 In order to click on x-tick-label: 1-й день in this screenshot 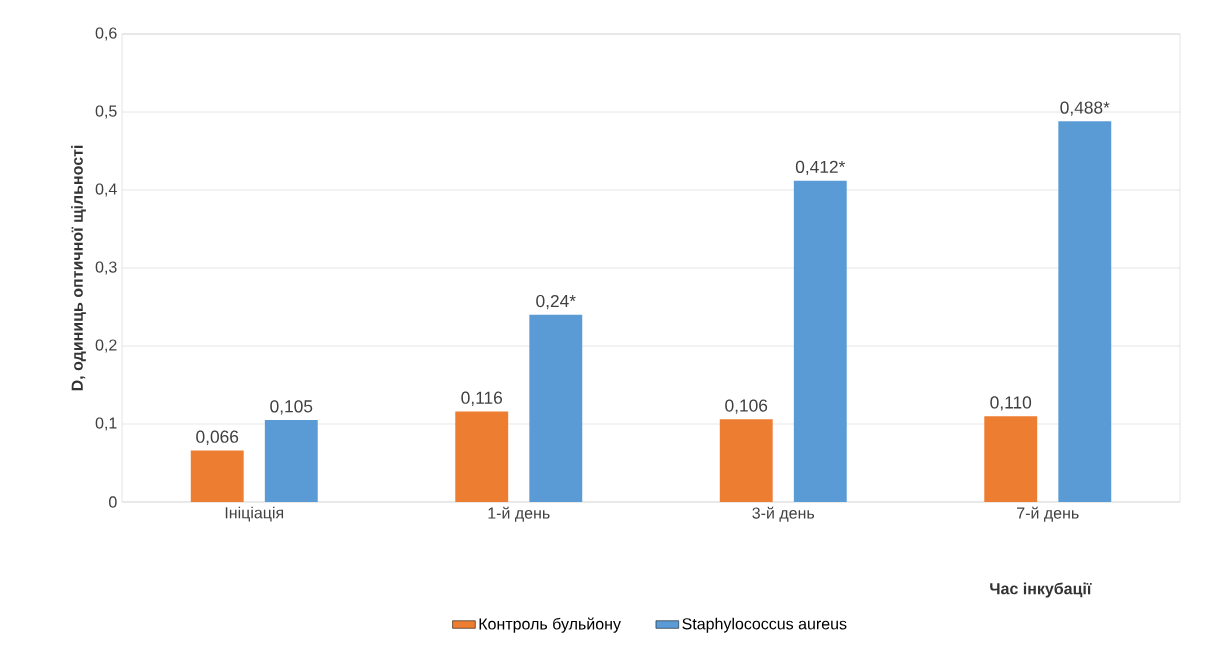, I will do `click(519, 514)`.